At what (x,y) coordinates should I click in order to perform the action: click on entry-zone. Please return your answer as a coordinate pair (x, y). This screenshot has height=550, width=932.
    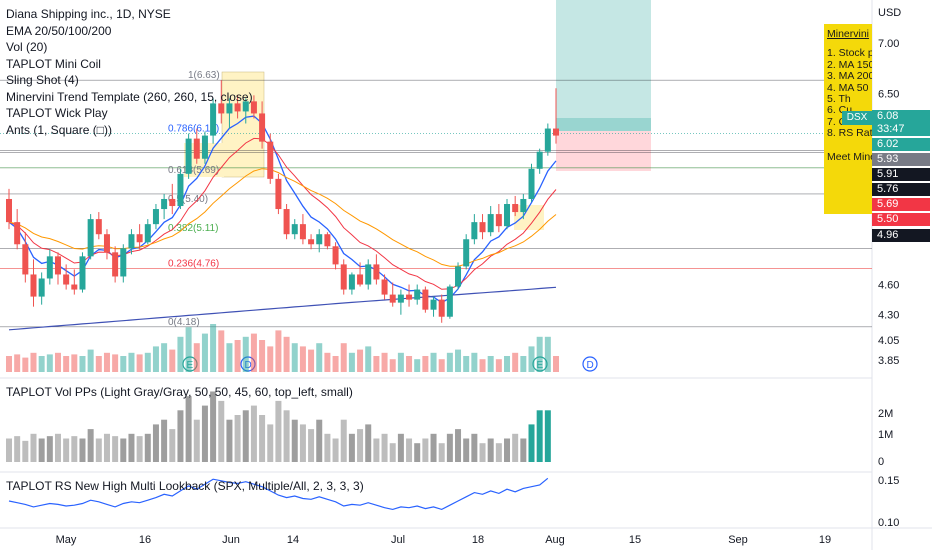
    Looking at the image, I should click on (603, 124).